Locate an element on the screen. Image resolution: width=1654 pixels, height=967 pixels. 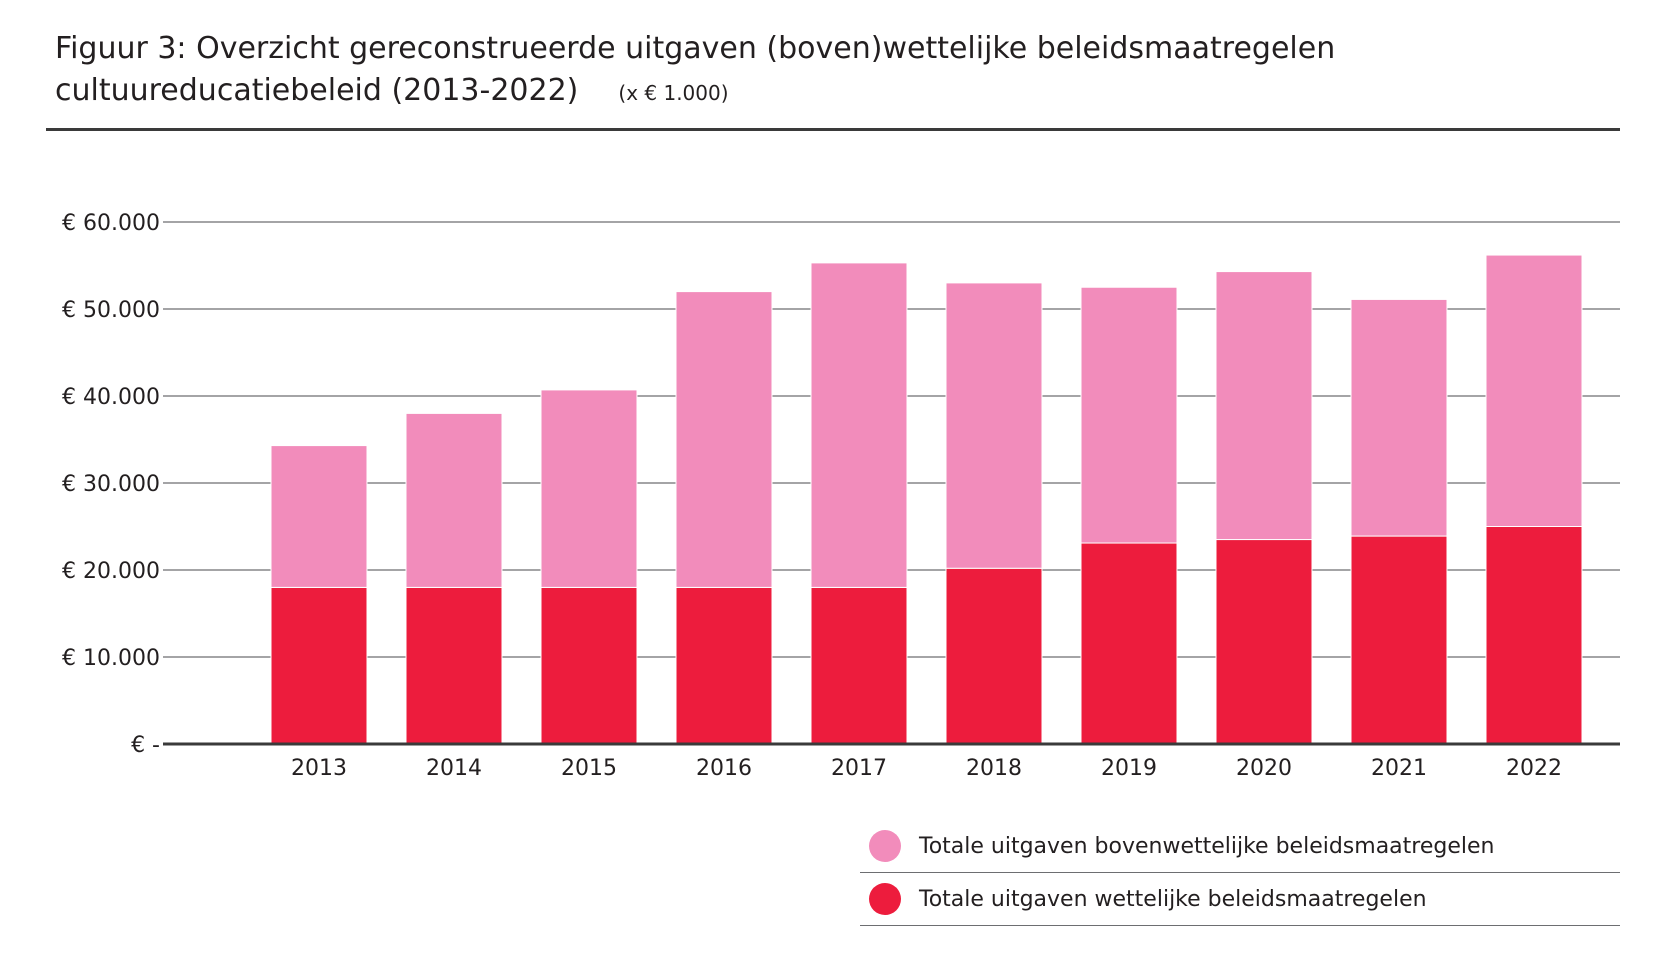
y-tick-label: € 30.000 is located at coordinates (111, 484).